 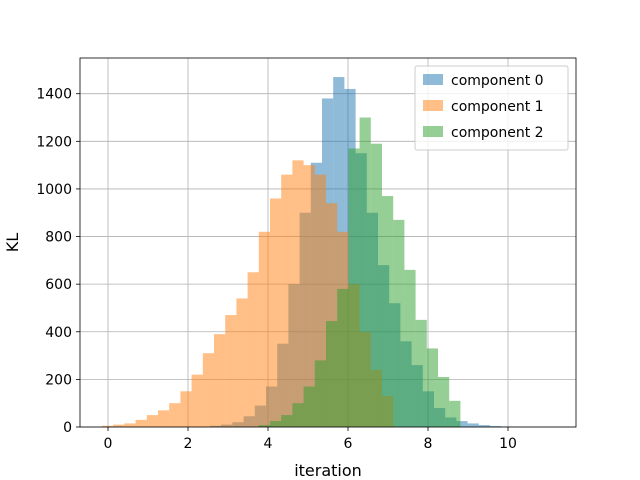 What do you see at coordinates (348, 444) in the screenshot?
I see `x-tick-label: 6` at bounding box center [348, 444].